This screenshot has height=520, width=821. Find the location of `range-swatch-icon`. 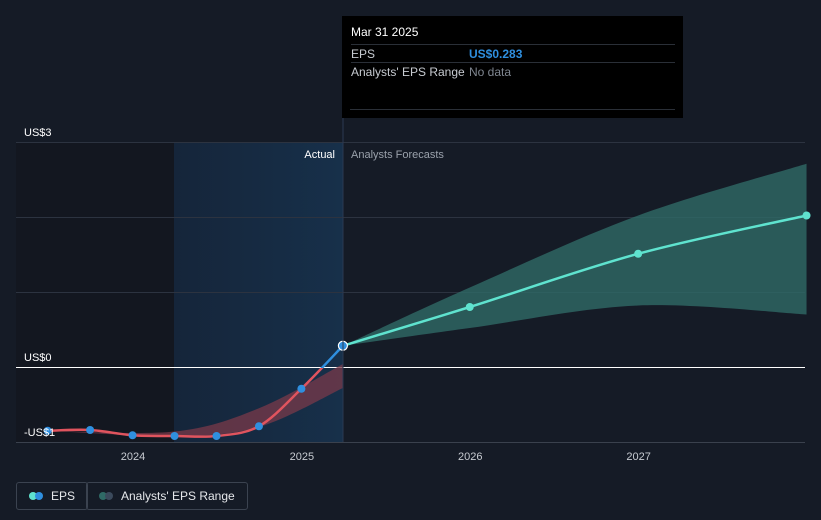

range-swatch-icon is located at coordinates (106, 496).